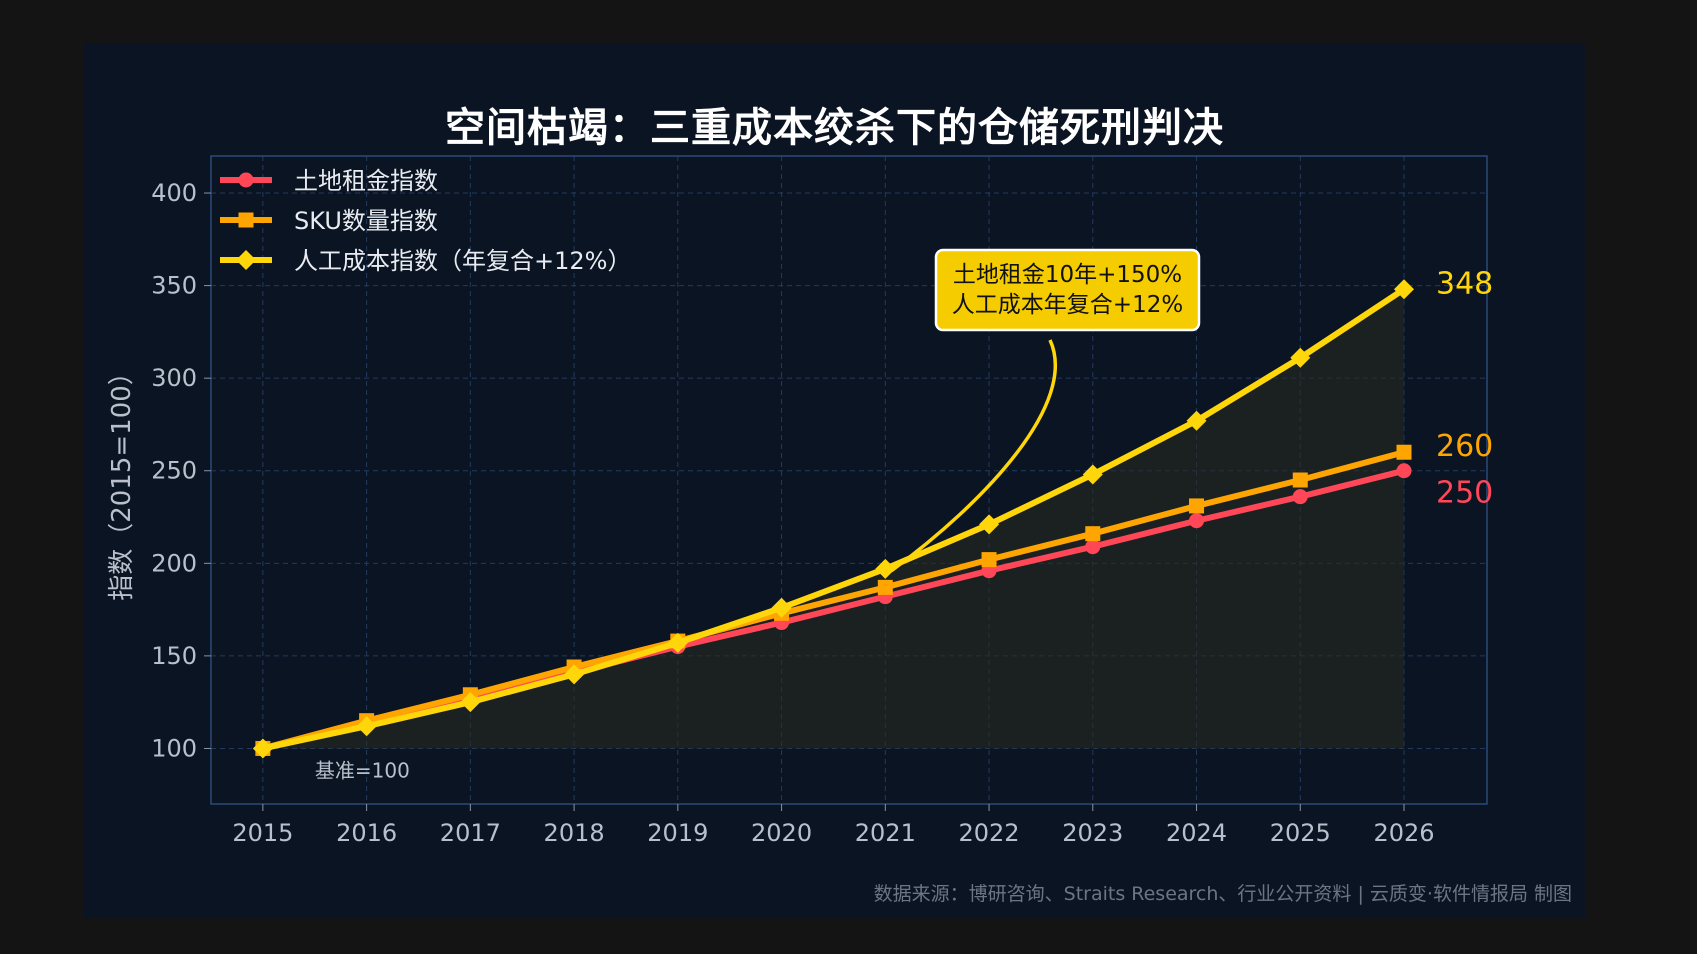  Describe the element at coordinates (1464, 446) in the screenshot. I see `end-value-label-1: 260` at that location.